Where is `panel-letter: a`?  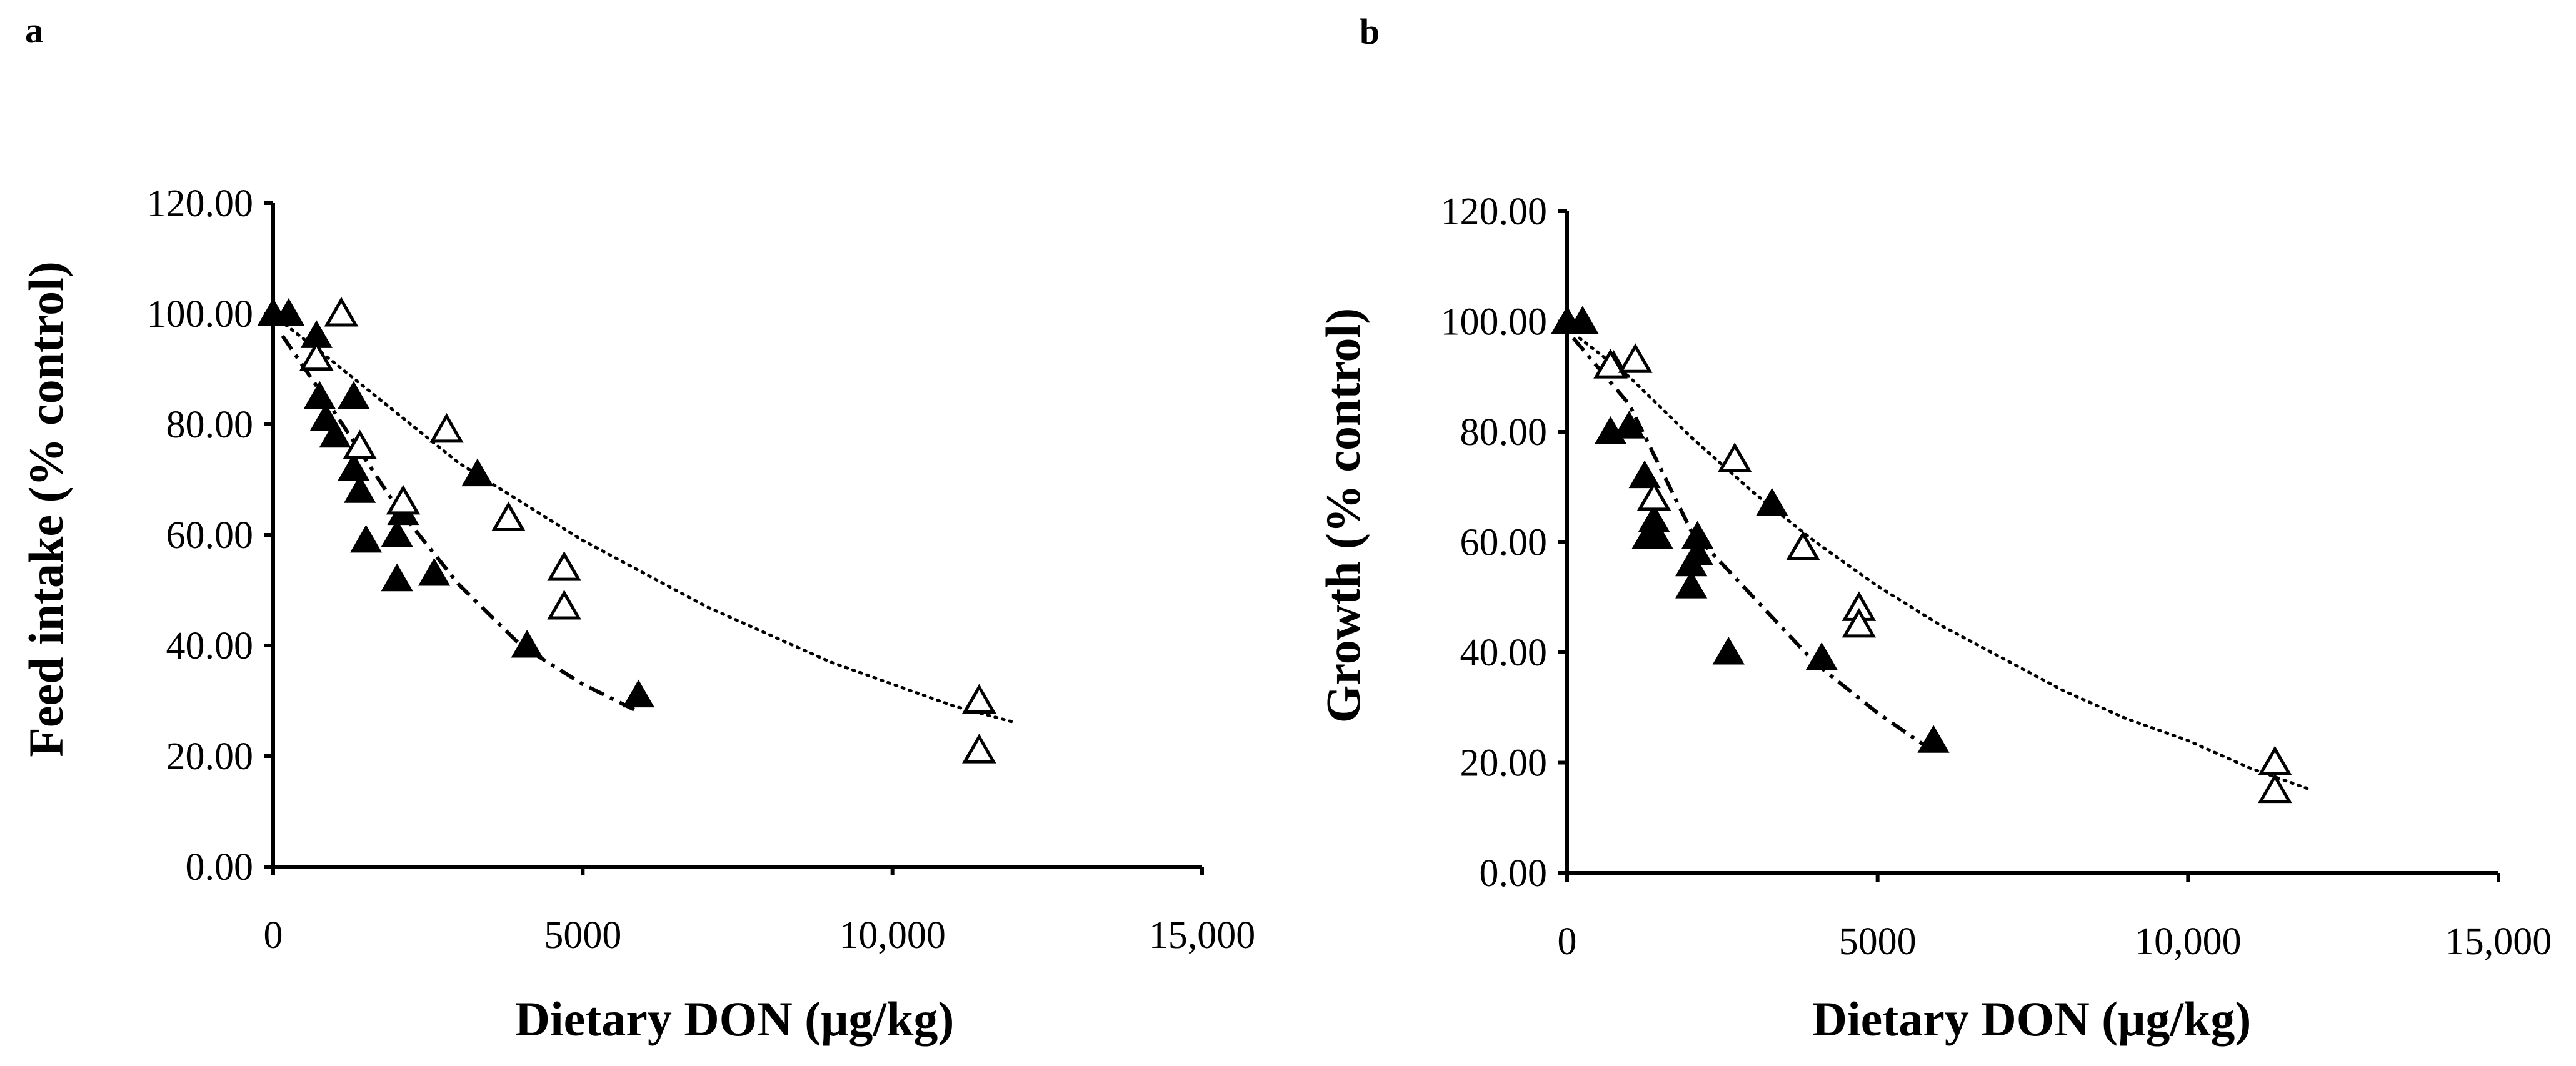
panel-letter: a is located at coordinates (34, 31).